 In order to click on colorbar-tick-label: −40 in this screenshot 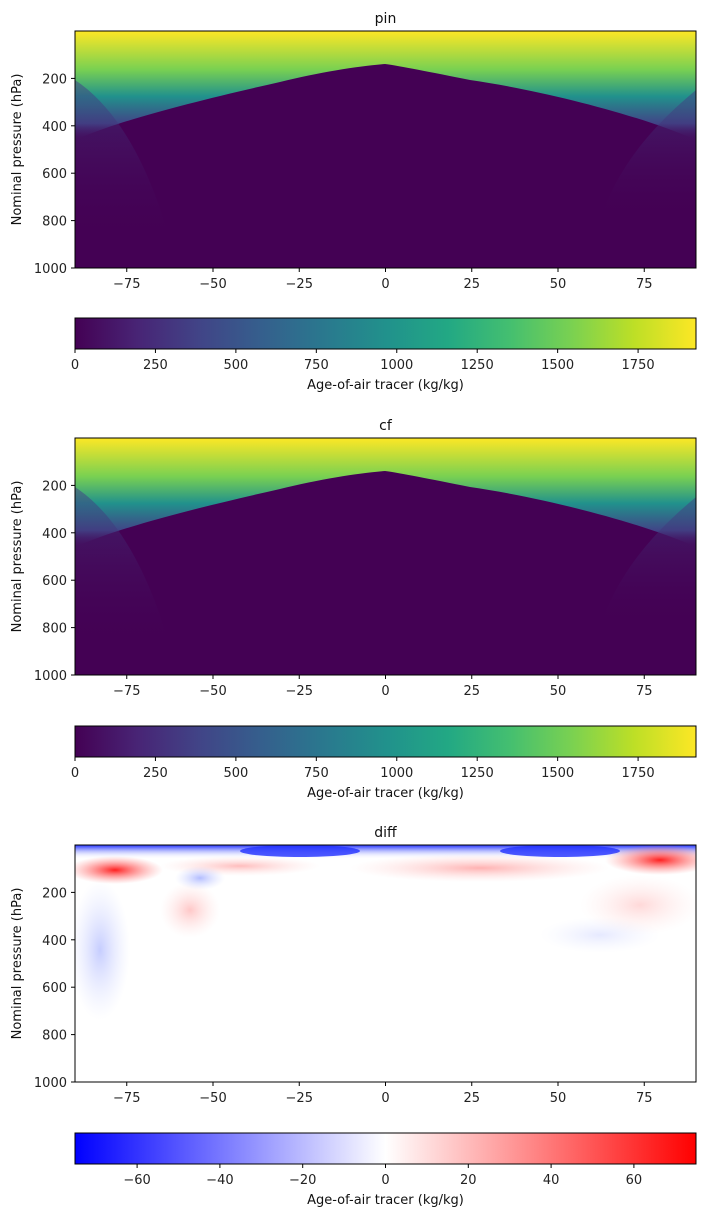, I will do `click(219, 1180)`.